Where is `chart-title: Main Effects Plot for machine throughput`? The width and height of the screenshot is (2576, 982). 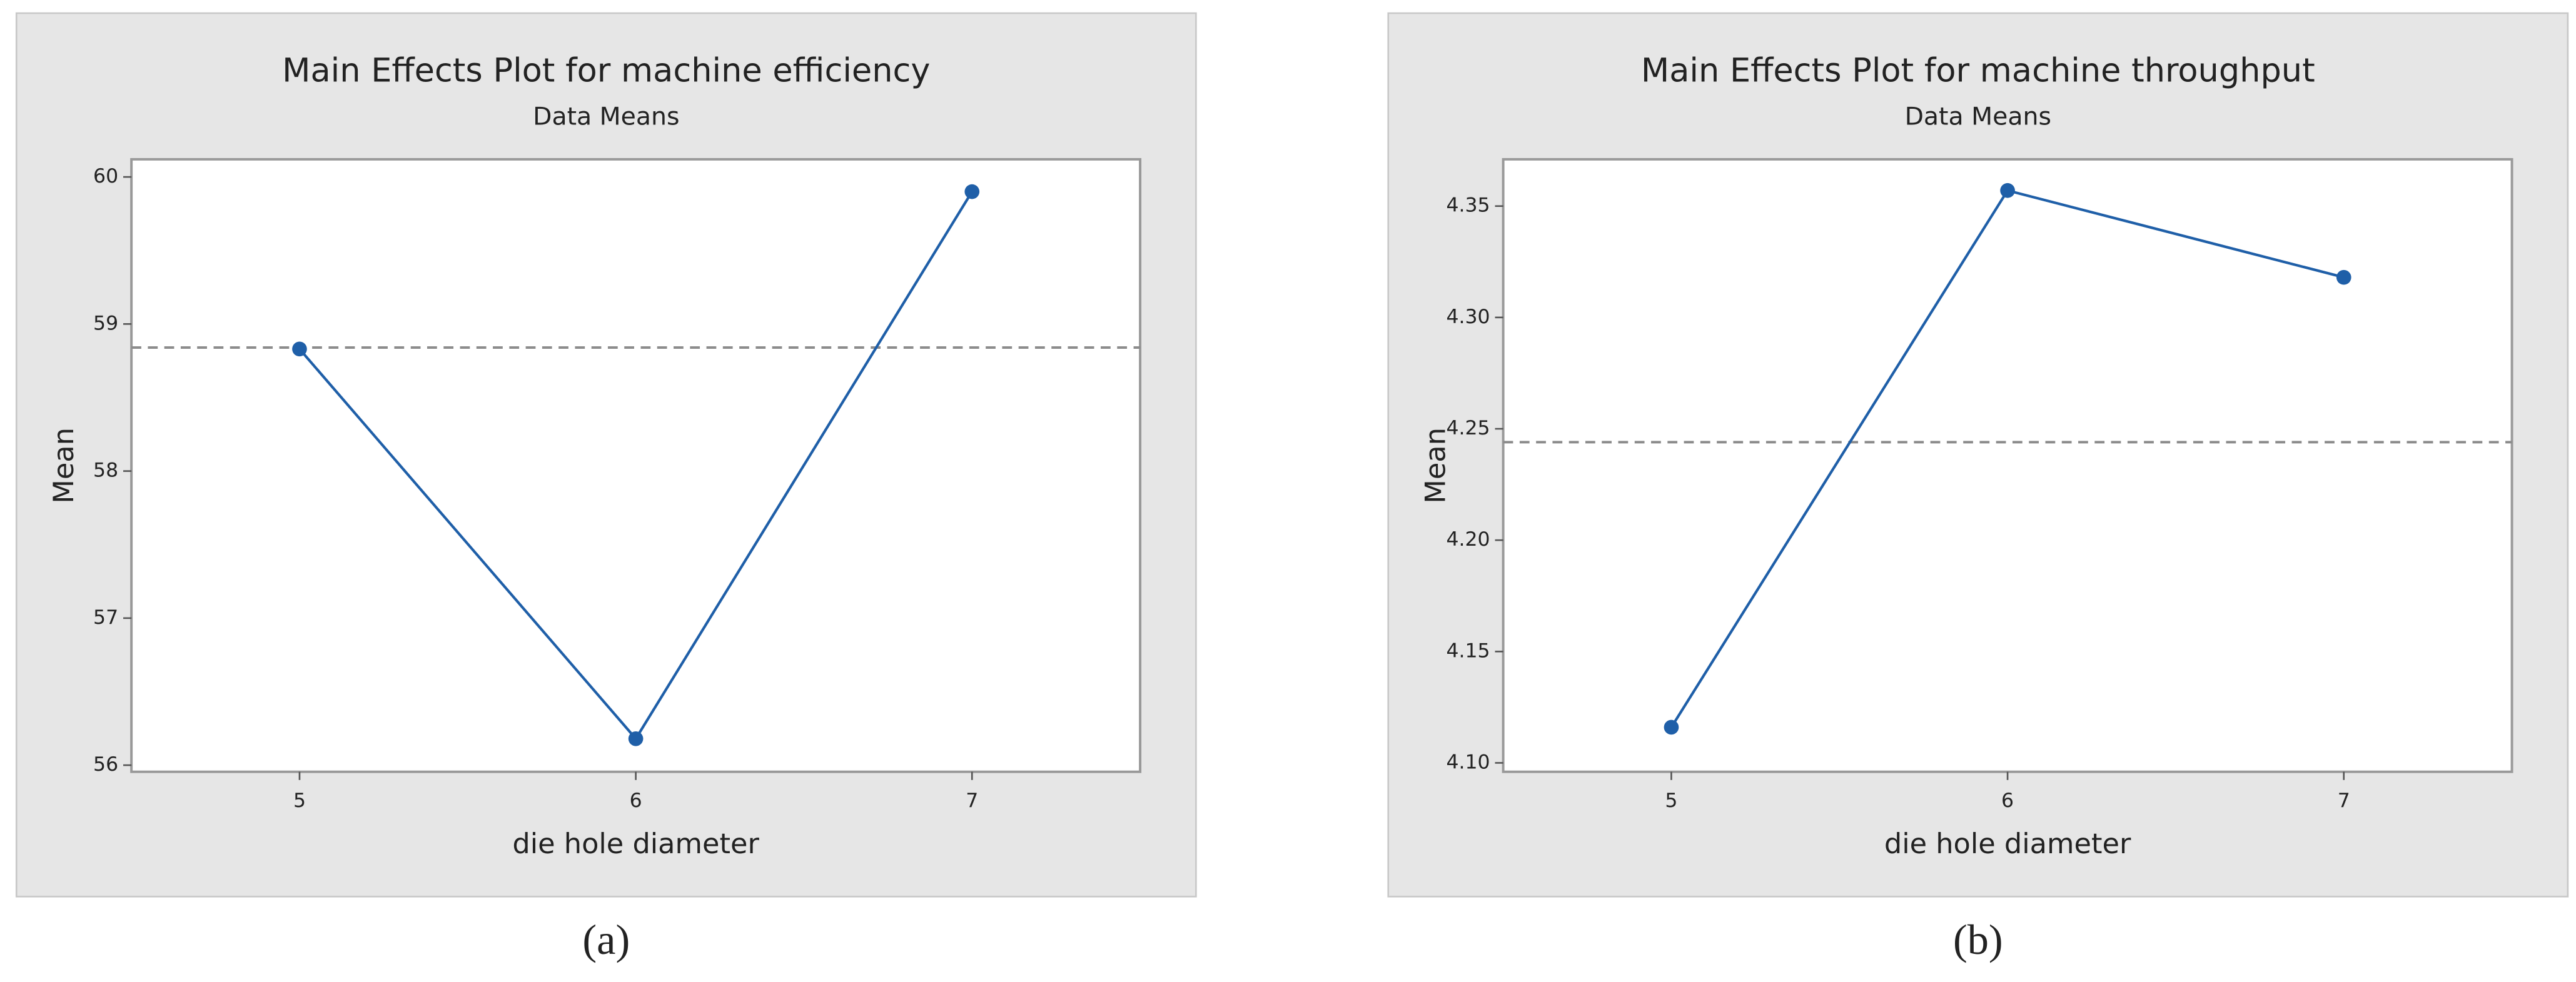 chart-title: Main Effects Plot for machine throughput is located at coordinates (1978, 70).